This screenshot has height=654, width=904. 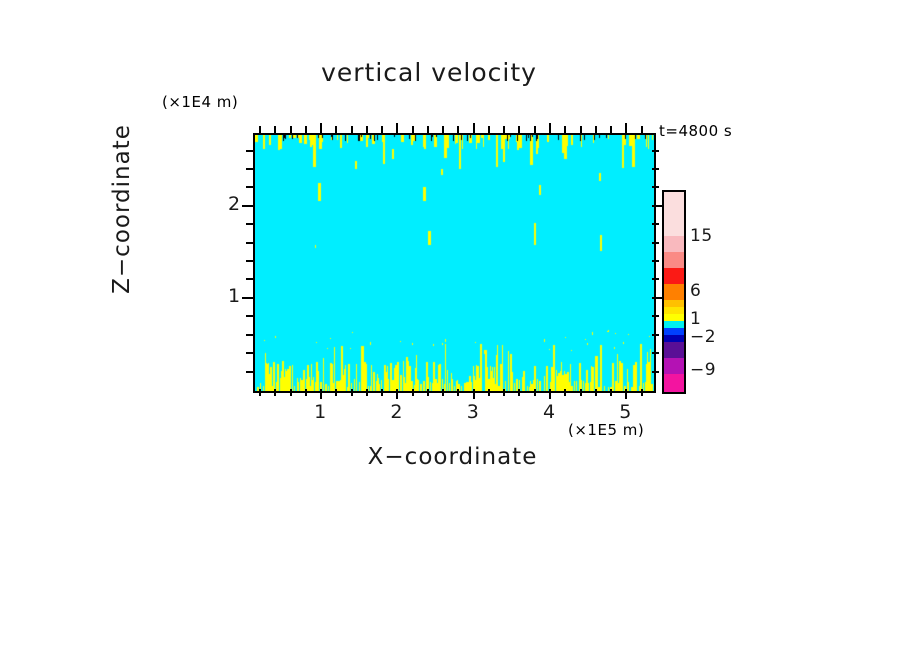 What do you see at coordinates (625, 412) in the screenshot?
I see `x-axis-tick-label: 5` at bounding box center [625, 412].